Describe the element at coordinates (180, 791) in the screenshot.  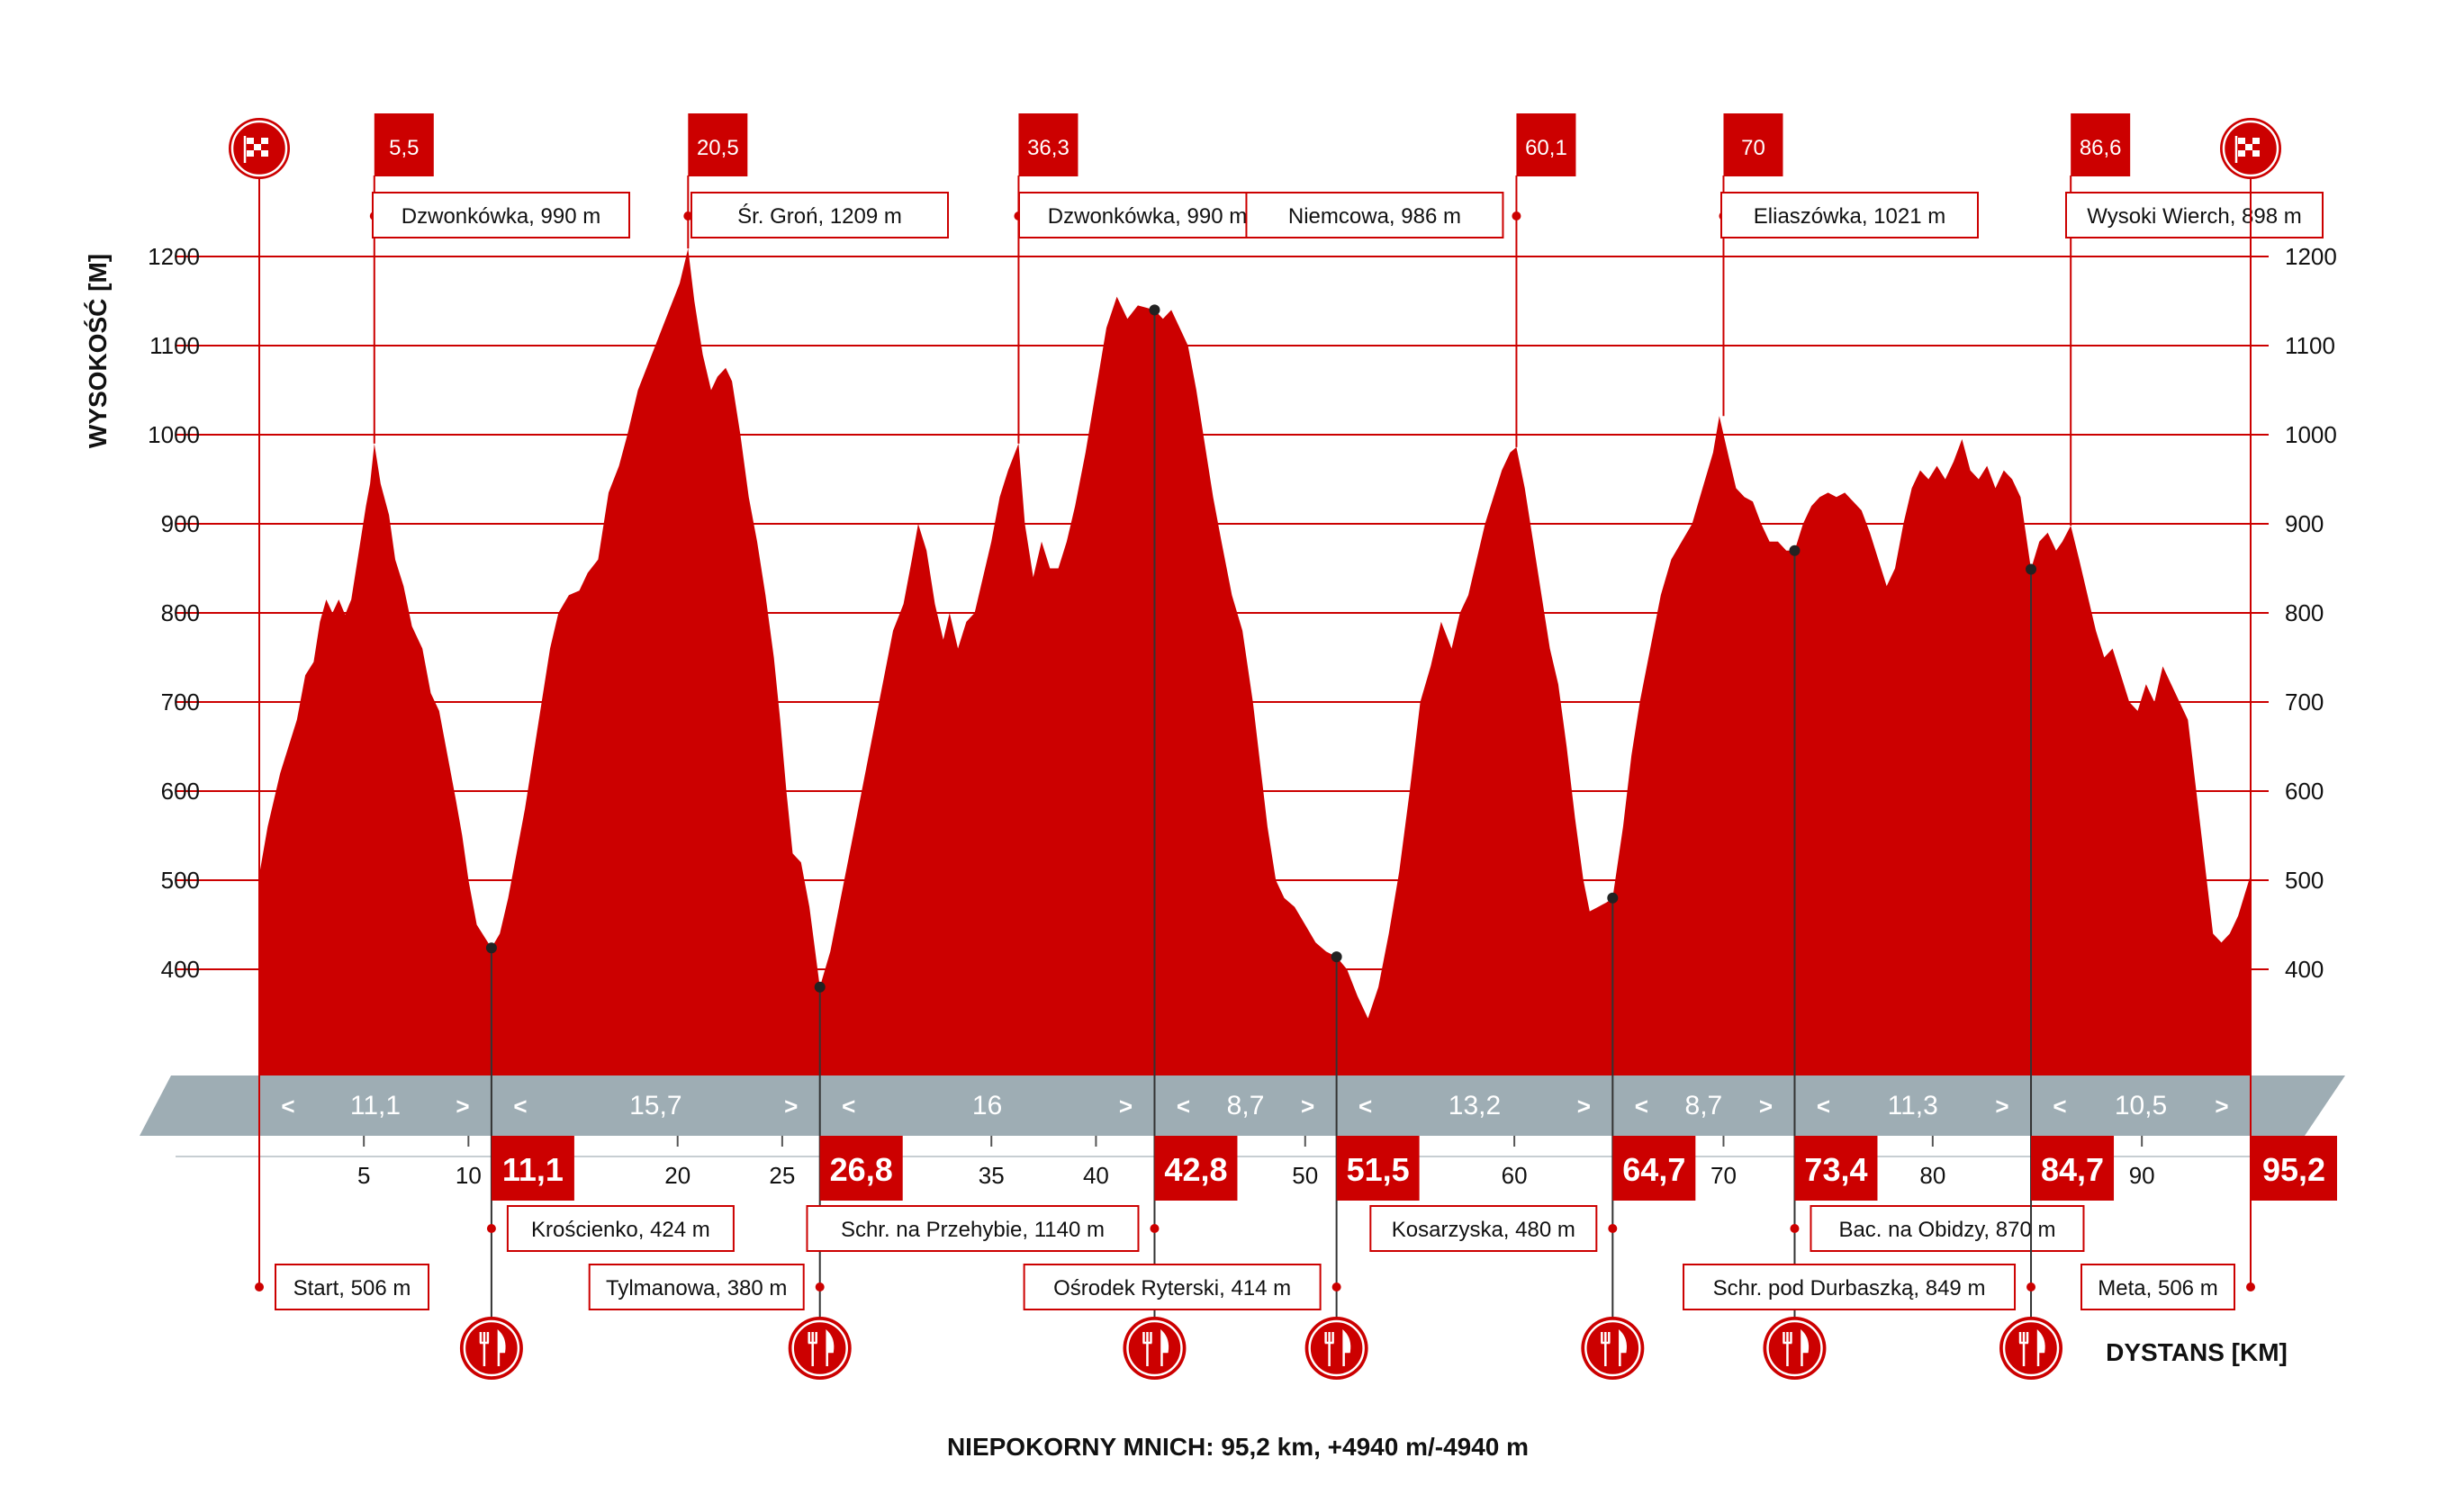
I see `y-tick-label-left: 600` at that location.